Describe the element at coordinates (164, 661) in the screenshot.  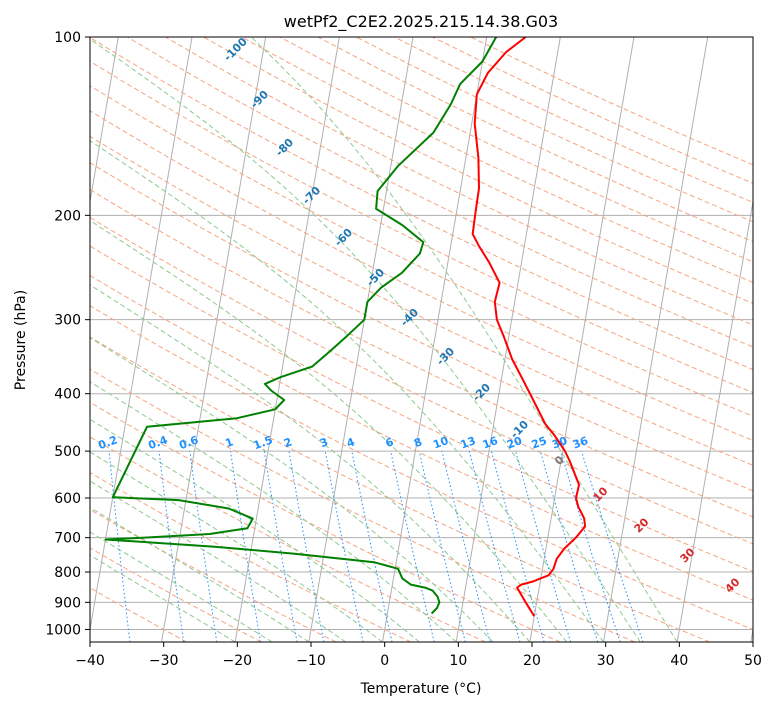
I see `x-tick-label: −30` at that location.